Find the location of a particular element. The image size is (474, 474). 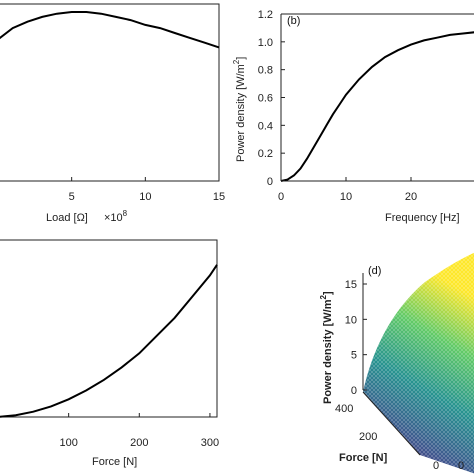

panel-a-xtick-label: 10 is located at coordinates (145, 197).